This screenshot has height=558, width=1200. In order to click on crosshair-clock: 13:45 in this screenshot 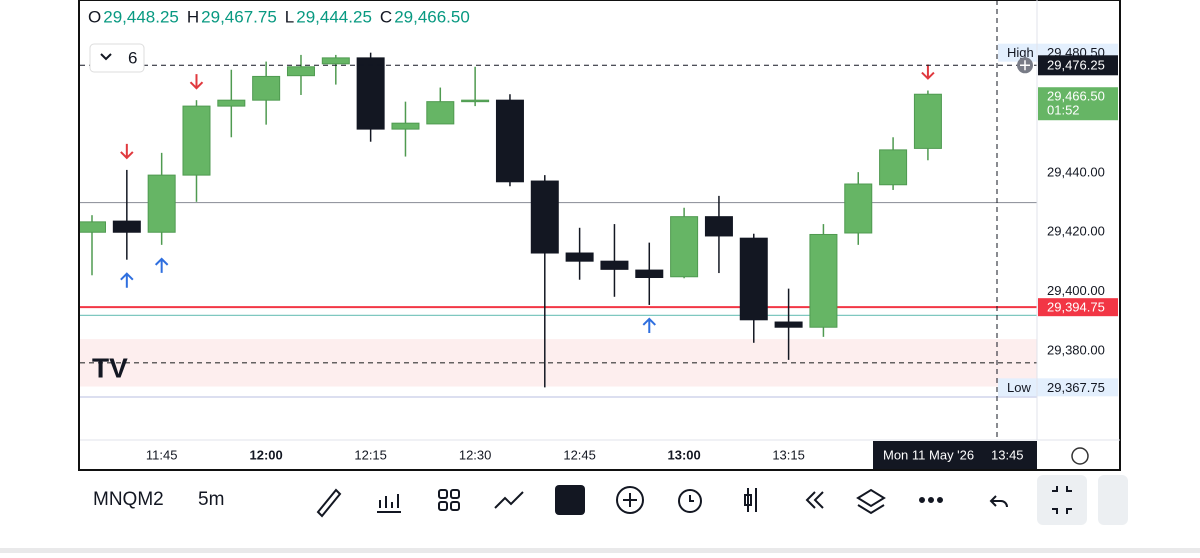, I will do `click(1007, 454)`.